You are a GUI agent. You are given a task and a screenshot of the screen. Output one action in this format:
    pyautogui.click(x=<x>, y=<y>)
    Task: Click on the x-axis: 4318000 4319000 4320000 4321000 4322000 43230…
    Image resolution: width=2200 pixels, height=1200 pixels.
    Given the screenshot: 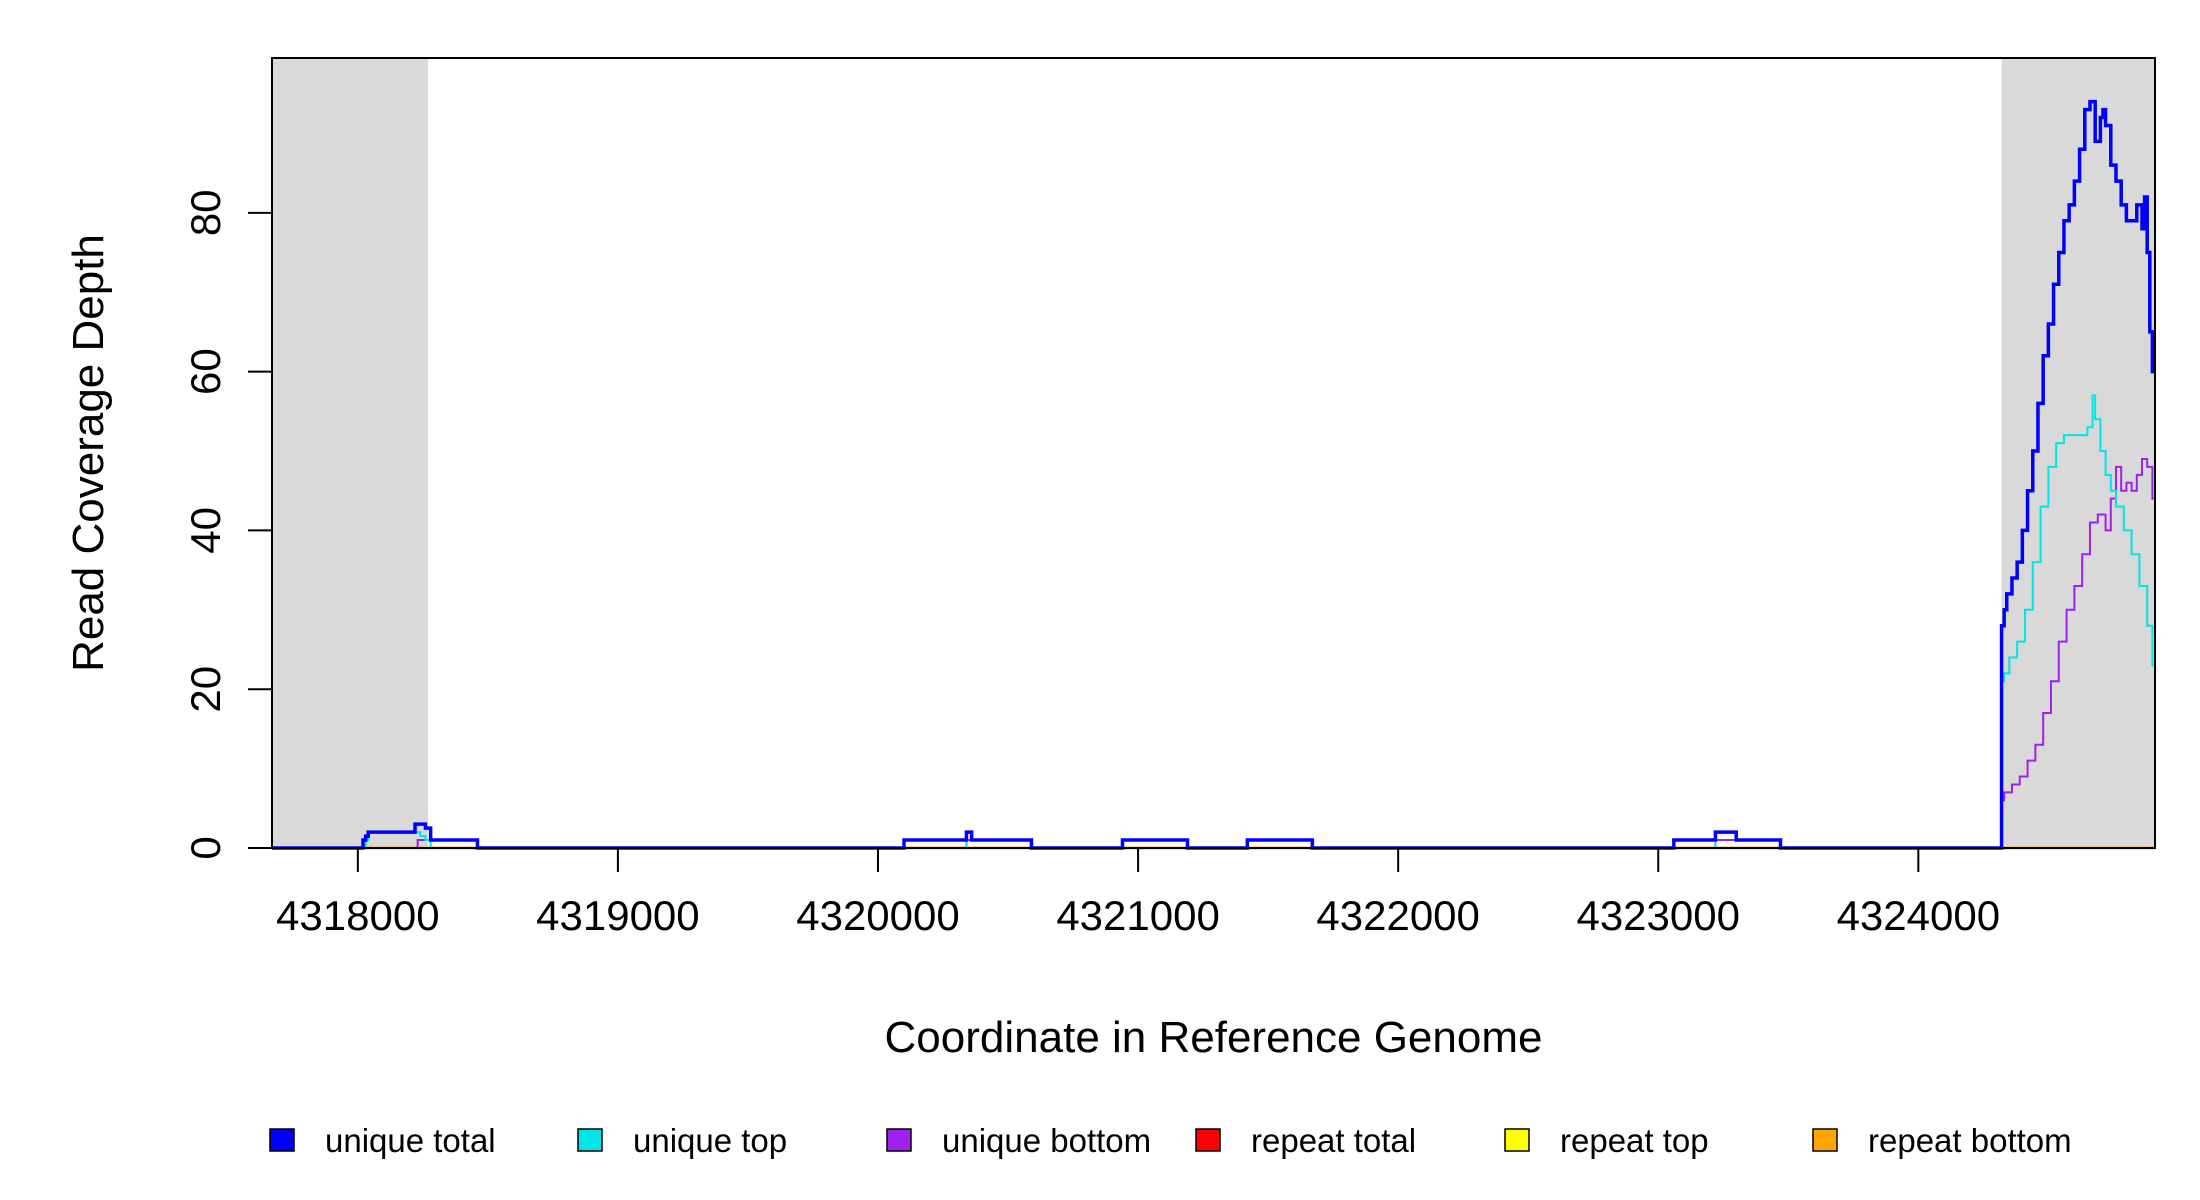 What is the action you would take?
    pyautogui.click(x=1138, y=893)
    